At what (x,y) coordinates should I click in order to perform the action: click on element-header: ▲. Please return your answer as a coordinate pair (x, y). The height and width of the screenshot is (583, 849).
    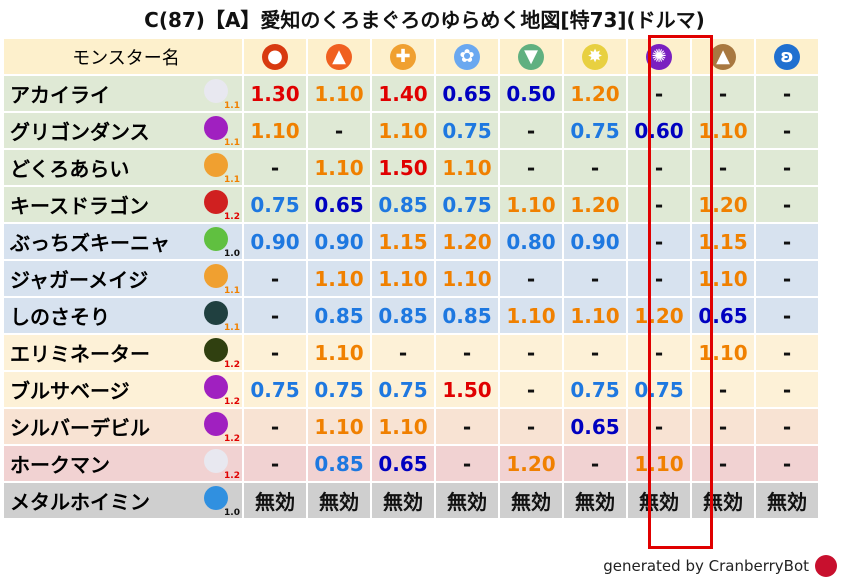
    Looking at the image, I should click on (339, 56).